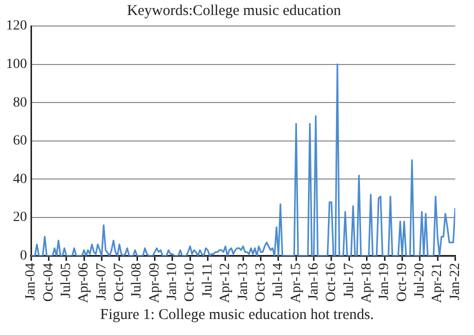  Describe the element at coordinates (243, 281) in the screenshot. I see `x-tick-label: Jan-13` at that location.